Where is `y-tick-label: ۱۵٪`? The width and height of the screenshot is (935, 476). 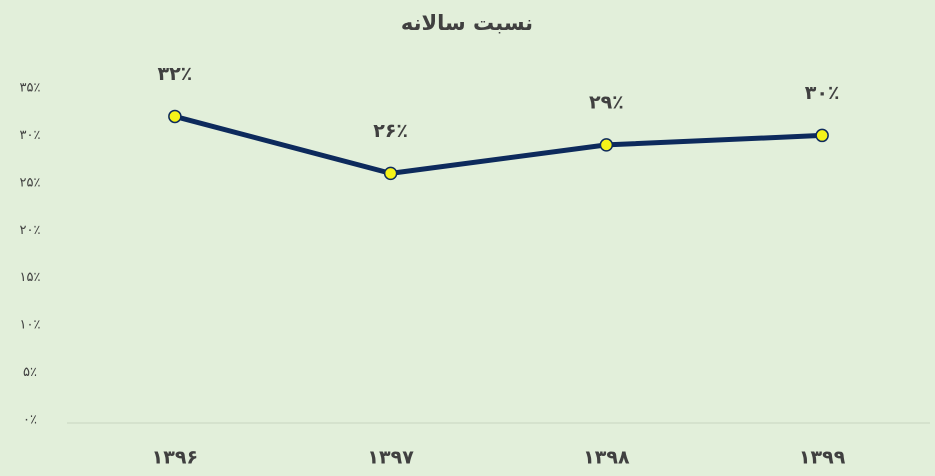 y-tick-label: ۱۵٪ is located at coordinates (30, 277).